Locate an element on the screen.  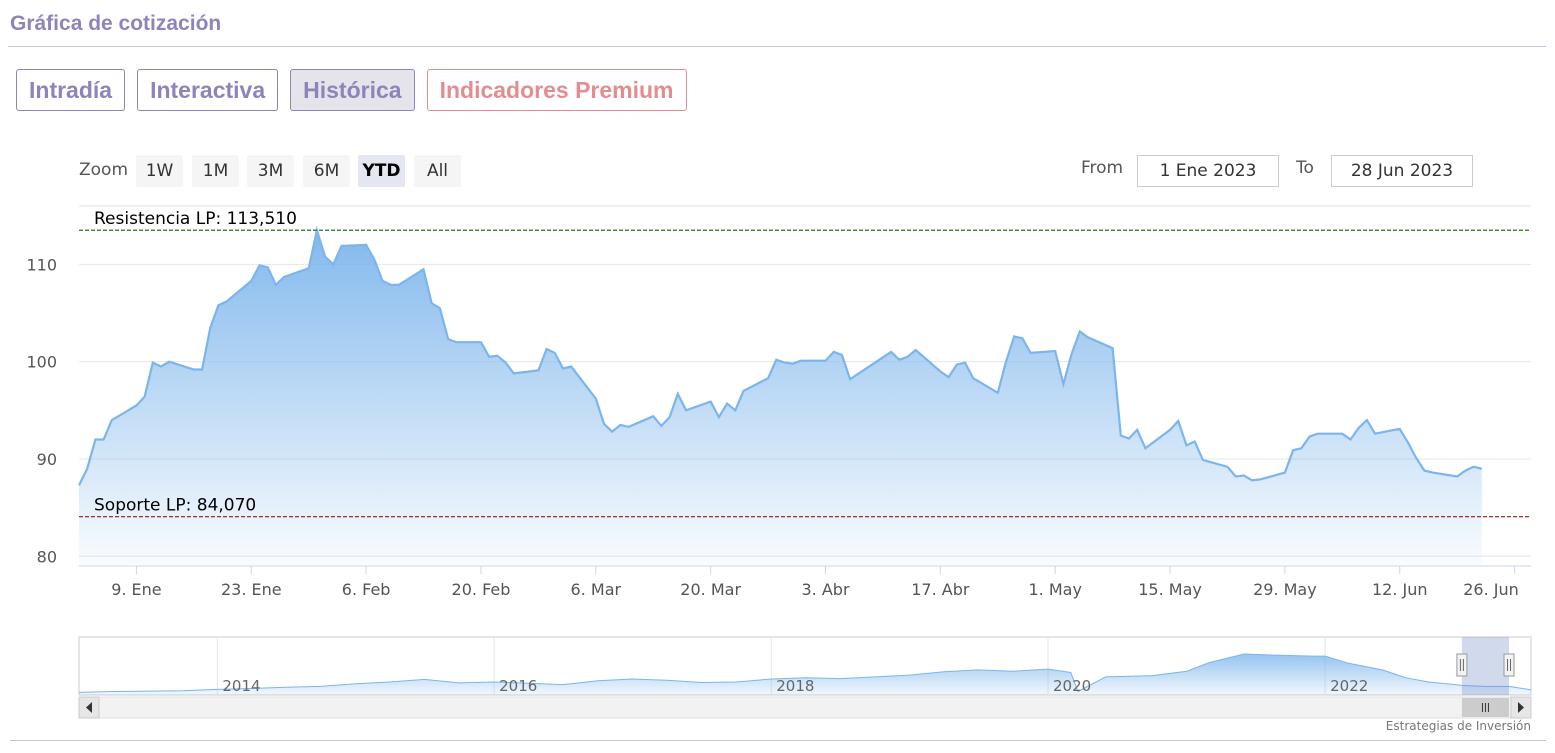
y-tick-label: 90 is located at coordinates (47, 459).